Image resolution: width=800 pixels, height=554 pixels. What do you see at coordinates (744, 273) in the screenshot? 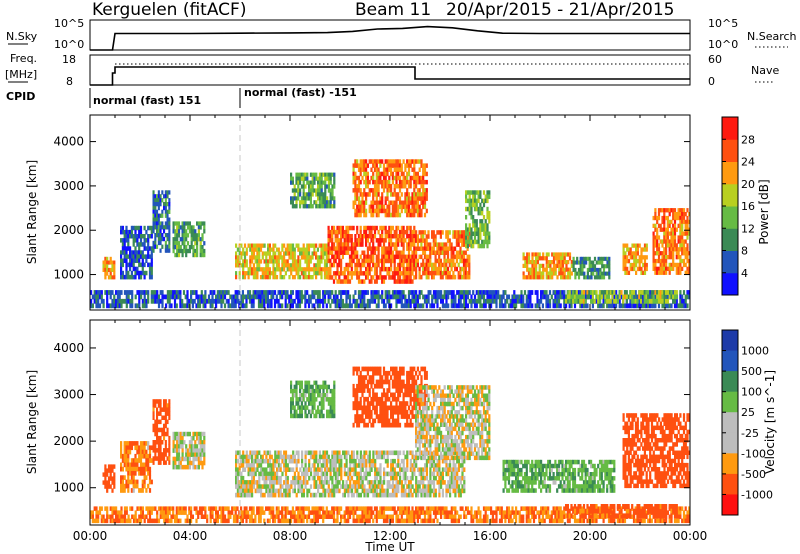
I see `power-colorbar-label-0: 4` at bounding box center [744, 273].